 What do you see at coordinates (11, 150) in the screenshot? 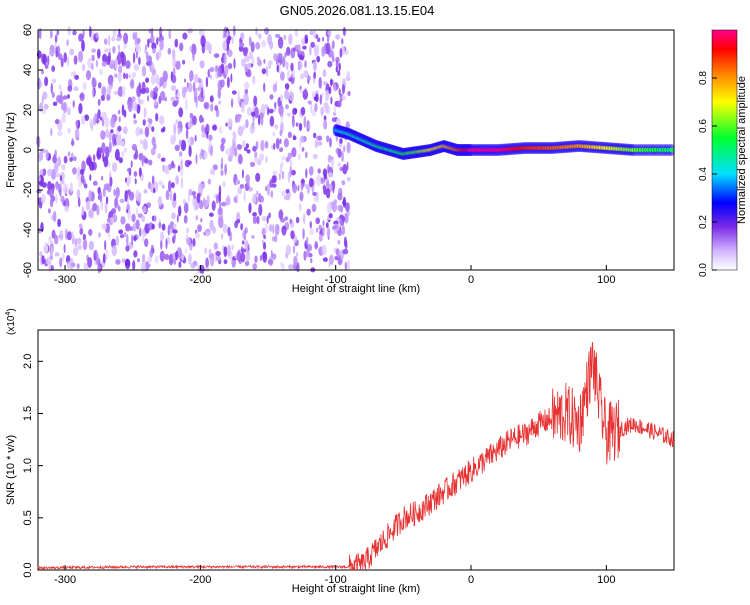
I see `spectrogram-ylabel: Frequency (Hz)` at bounding box center [11, 150].